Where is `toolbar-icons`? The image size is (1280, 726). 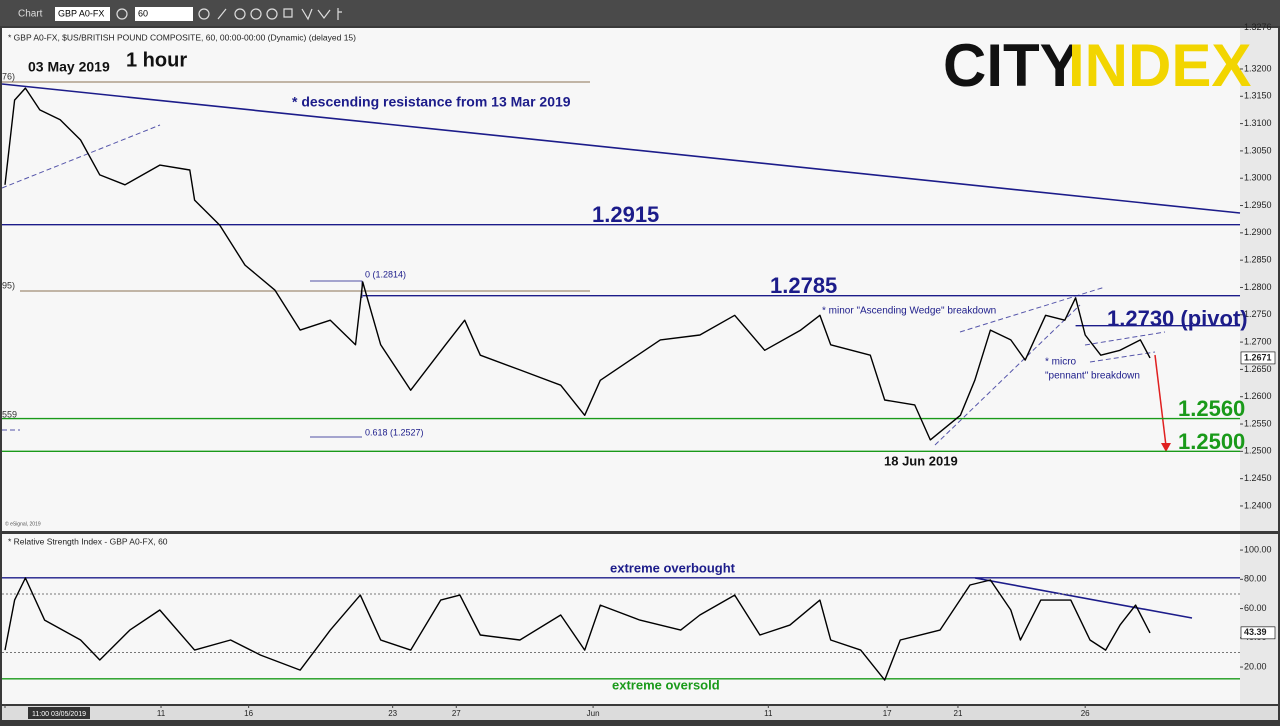
toolbar-icons is located at coordinates (229, 14).